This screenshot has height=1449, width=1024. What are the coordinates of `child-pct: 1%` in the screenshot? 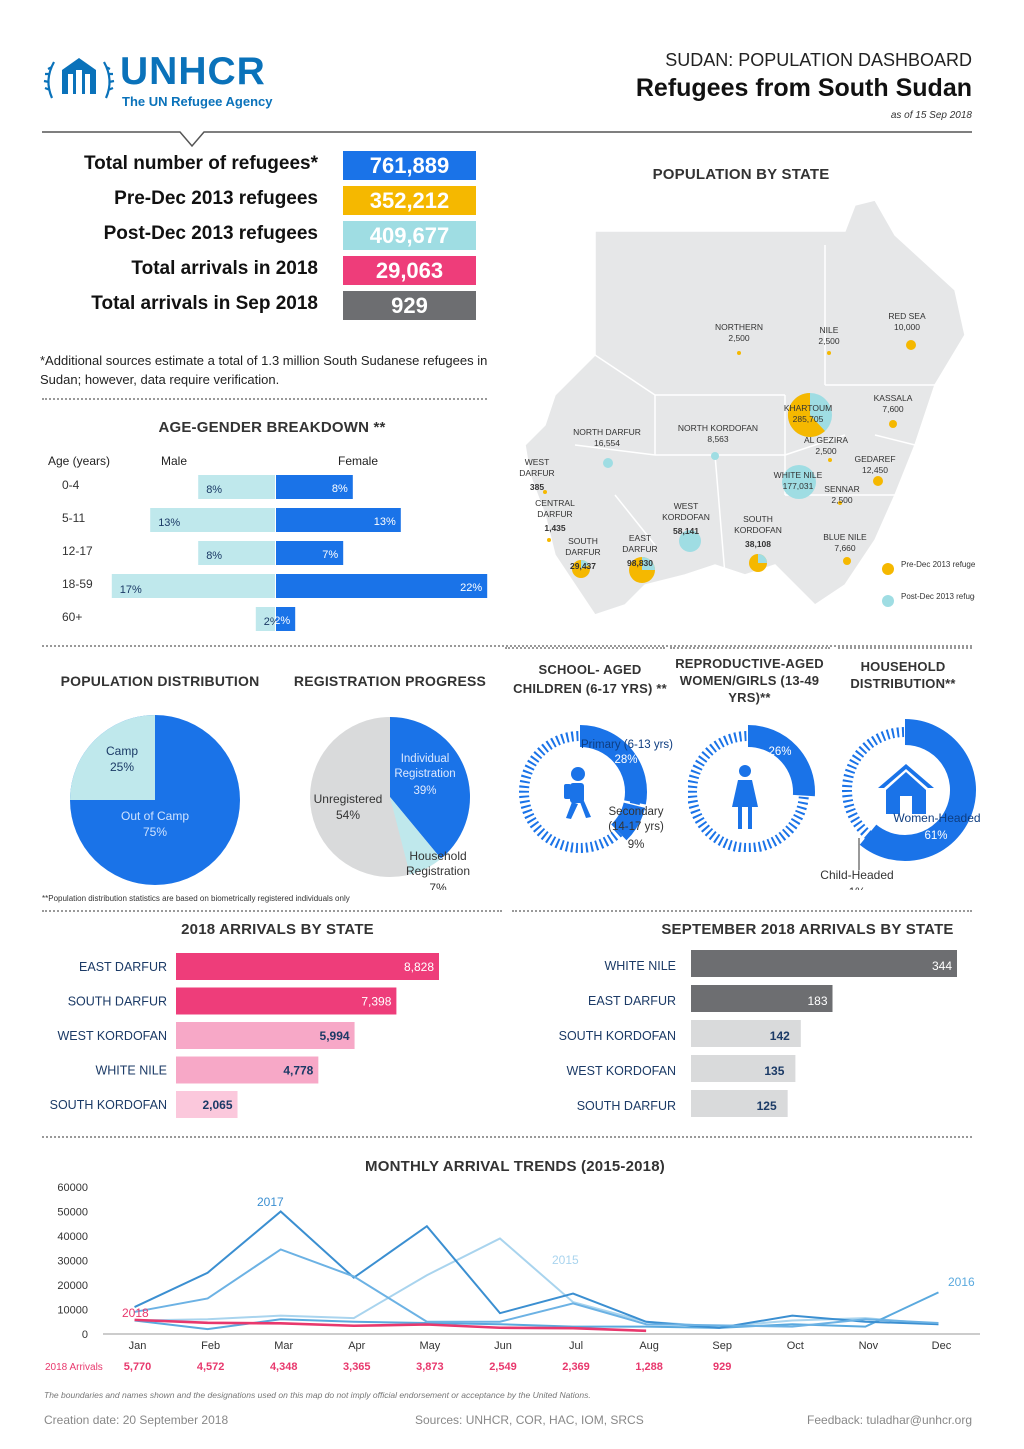 It's located at (857, 888).